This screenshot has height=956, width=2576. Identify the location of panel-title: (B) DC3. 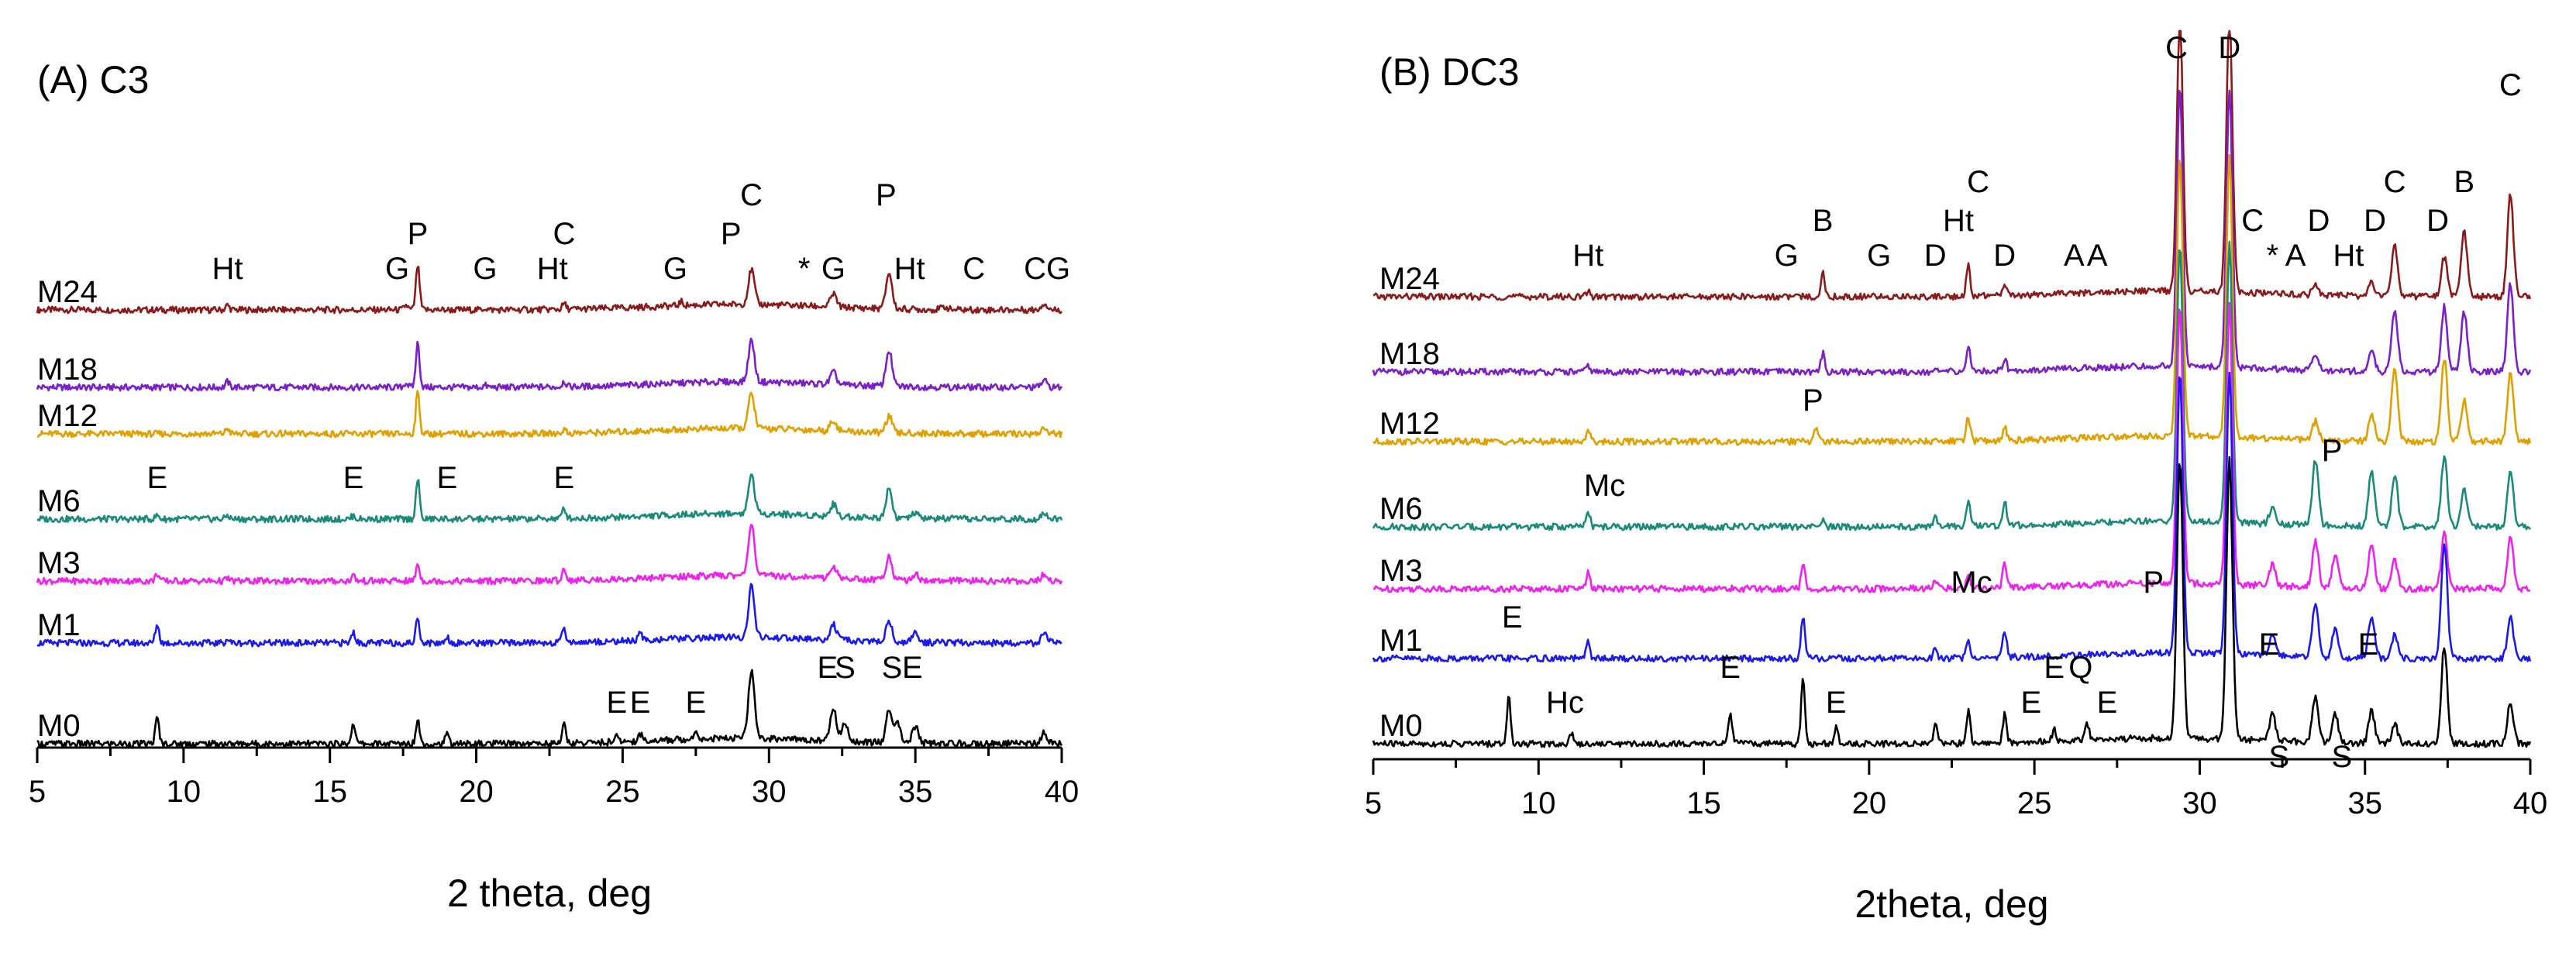
(1449, 72).